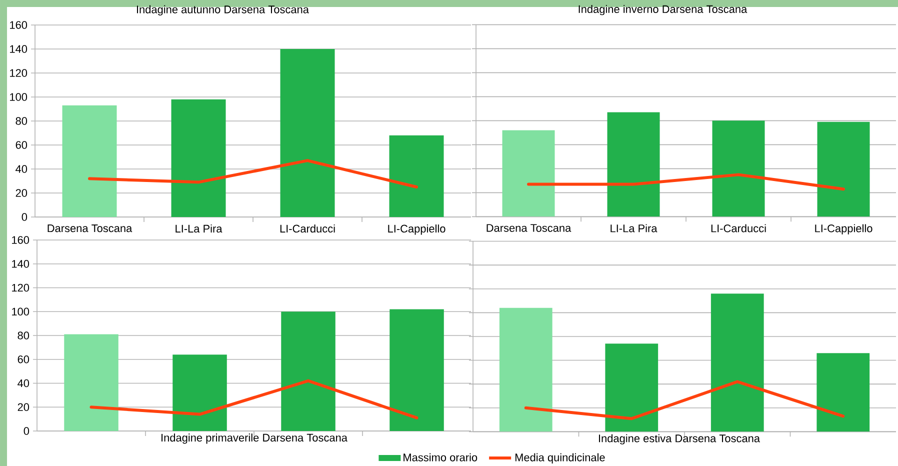 The height and width of the screenshot is (466, 898). I want to click on chart-title: Indagine autunno Darsena Toscana, so click(222, 10).